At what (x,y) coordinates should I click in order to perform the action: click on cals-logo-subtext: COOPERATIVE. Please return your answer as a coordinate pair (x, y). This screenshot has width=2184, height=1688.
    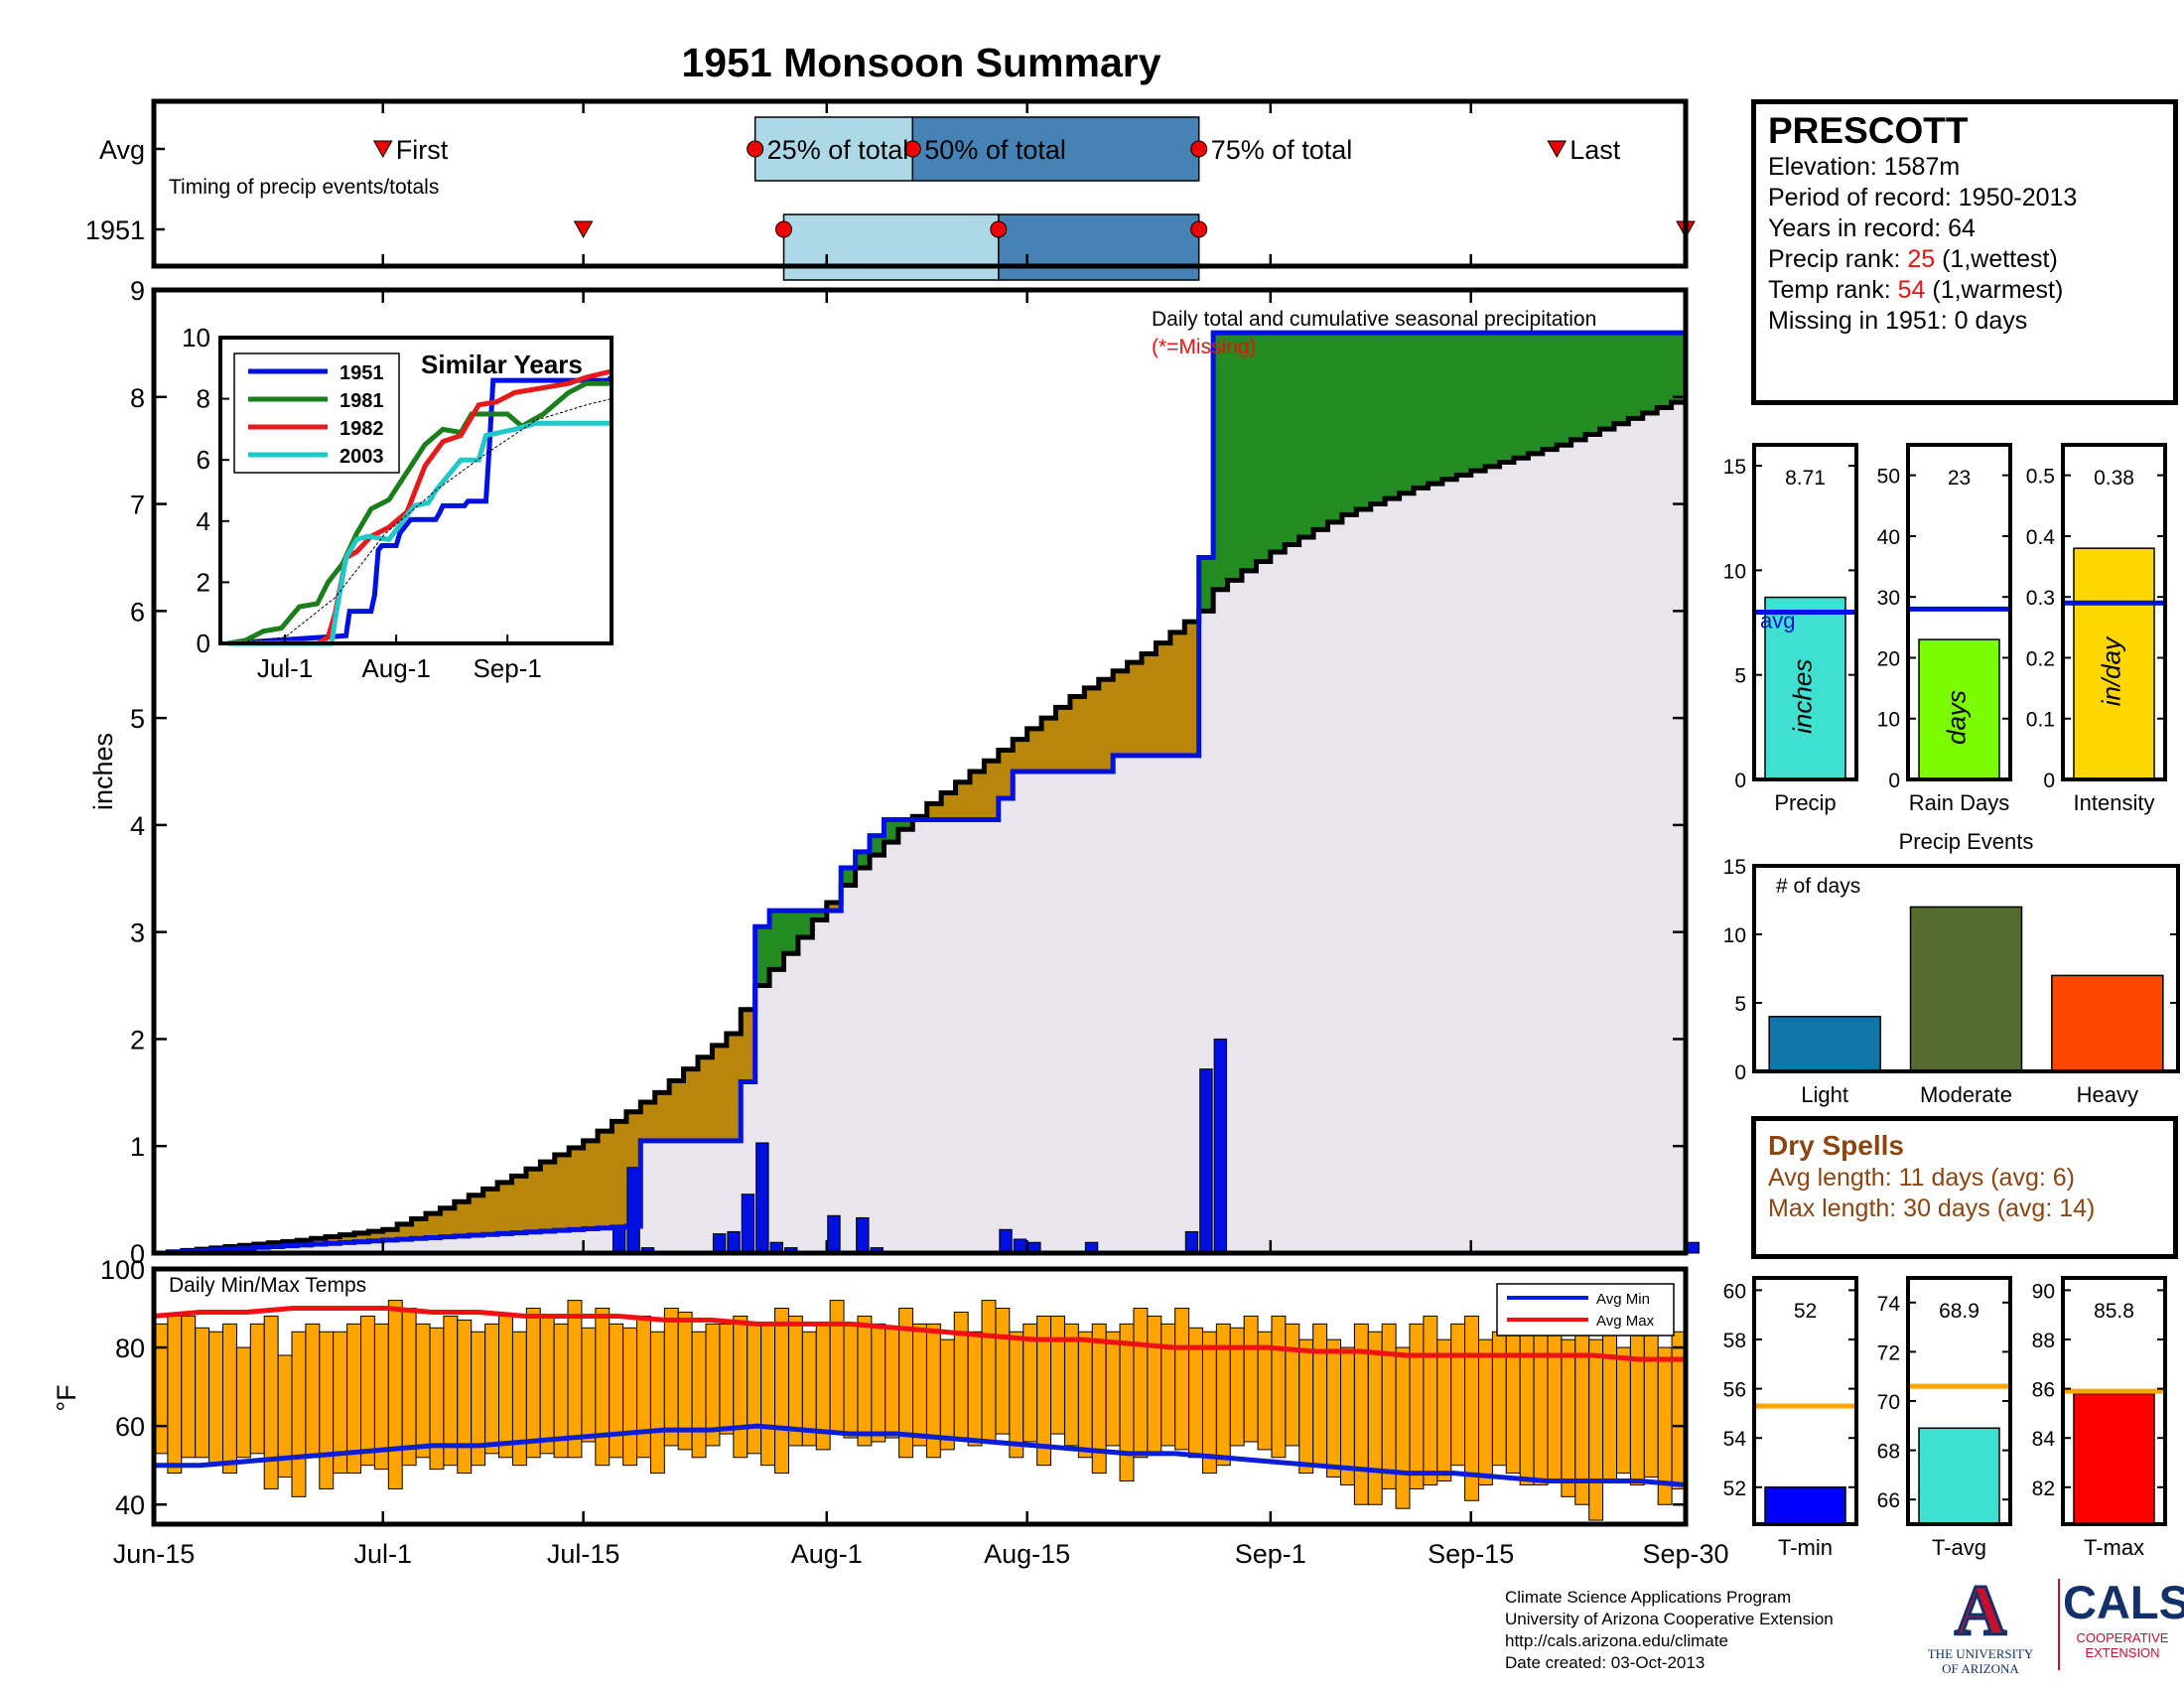
    Looking at the image, I should click on (2122, 1637).